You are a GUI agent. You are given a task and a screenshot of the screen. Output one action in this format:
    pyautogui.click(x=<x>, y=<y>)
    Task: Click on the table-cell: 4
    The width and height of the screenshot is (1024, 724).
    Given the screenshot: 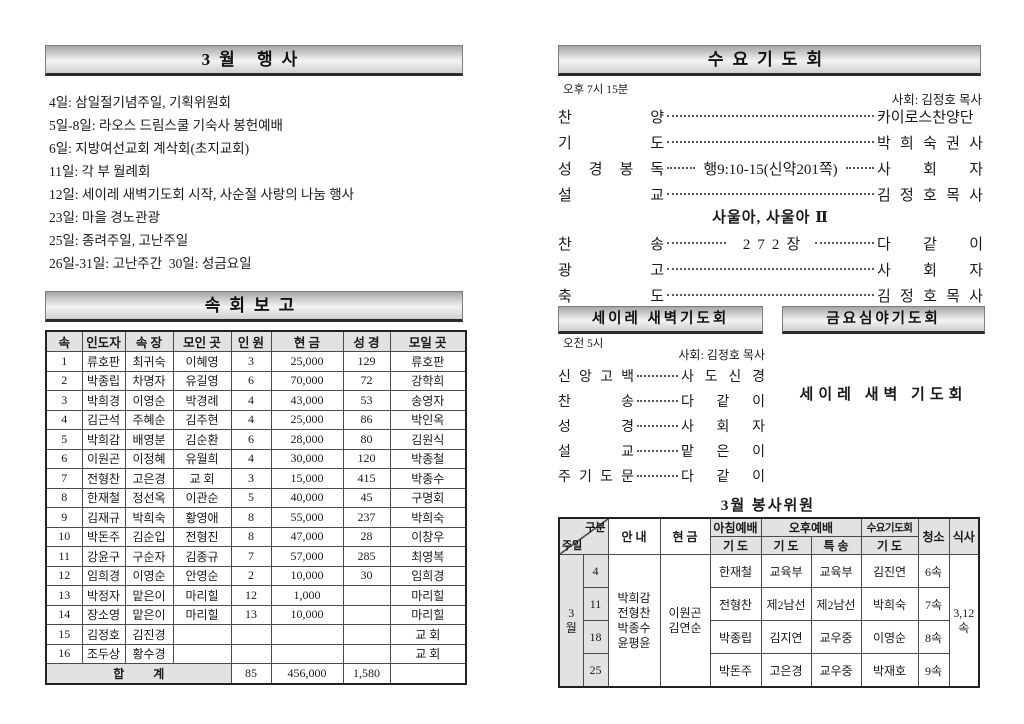 What is the action you would take?
    pyautogui.click(x=251, y=419)
    